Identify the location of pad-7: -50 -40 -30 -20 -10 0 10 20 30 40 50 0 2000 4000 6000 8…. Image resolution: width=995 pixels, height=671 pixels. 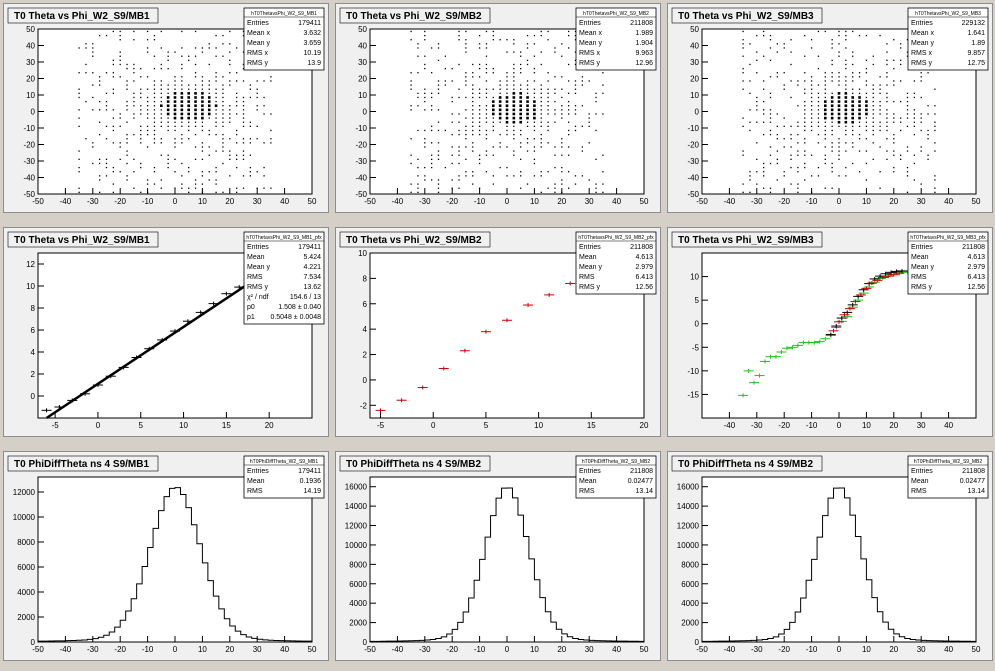
(166, 556).